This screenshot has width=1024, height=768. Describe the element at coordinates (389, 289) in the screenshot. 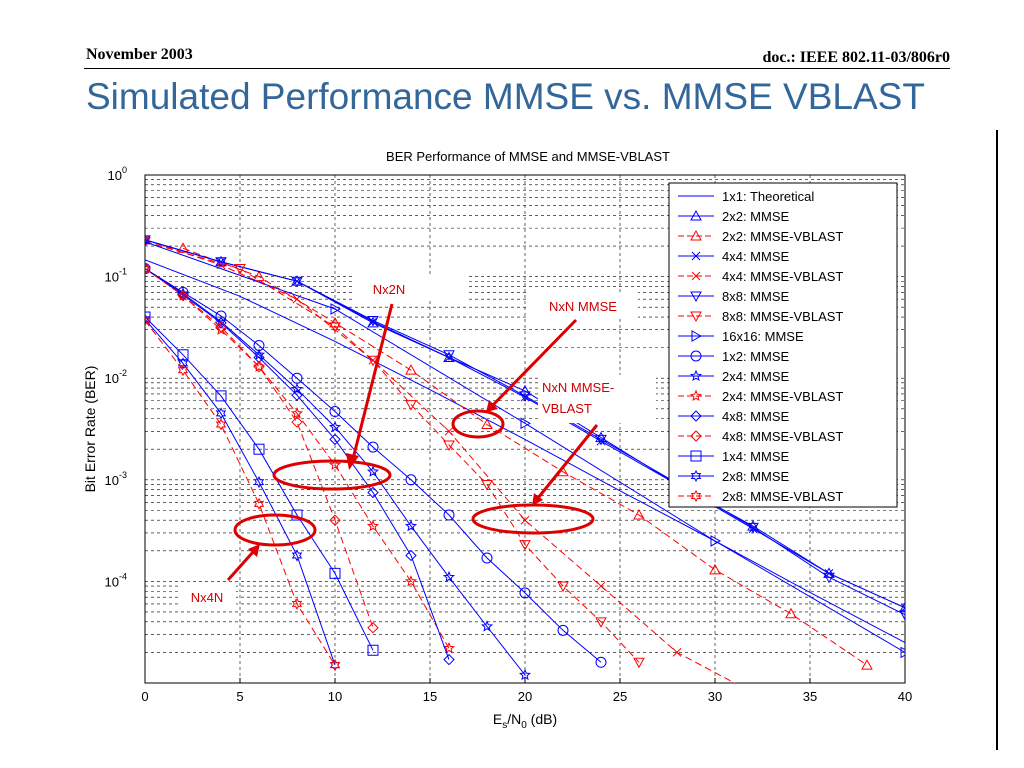

I see `annotation-nx2n-label: Nx2N` at that location.